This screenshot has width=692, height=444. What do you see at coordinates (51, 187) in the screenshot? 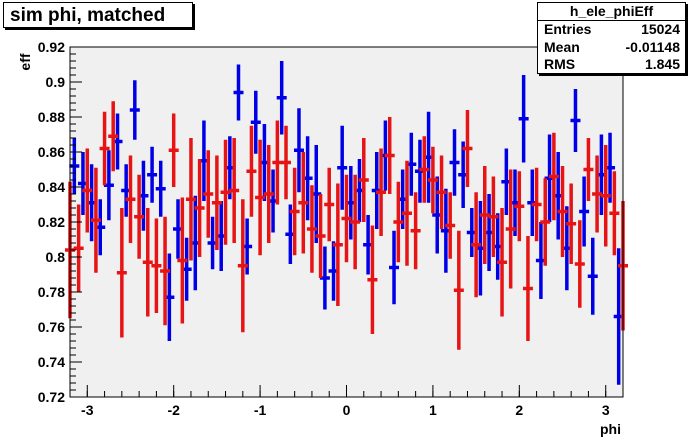
I see `y-tick-label: 0.84` at bounding box center [51, 187].